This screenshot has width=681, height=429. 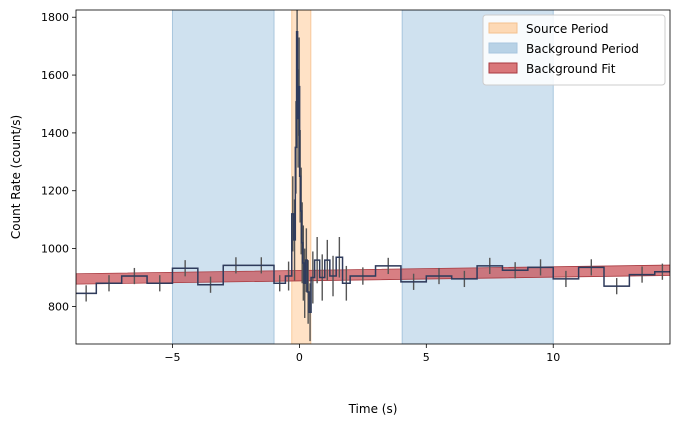 I want to click on y-tick-label-800: 800, so click(x=58, y=306).